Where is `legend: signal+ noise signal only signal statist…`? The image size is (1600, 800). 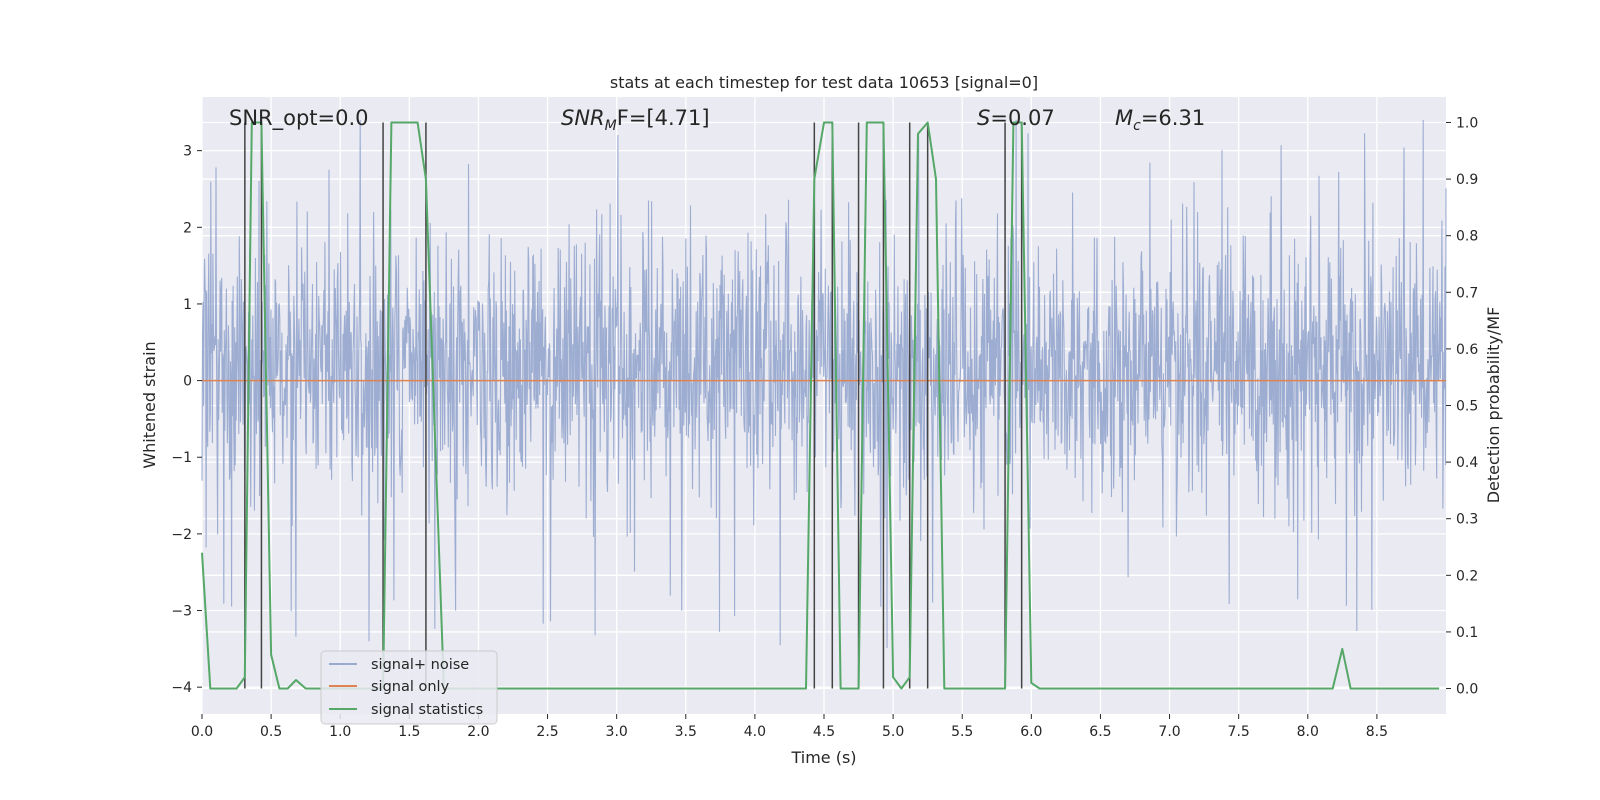
legend: signal+ noise signal only signal statist… is located at coordinates (409, 687).